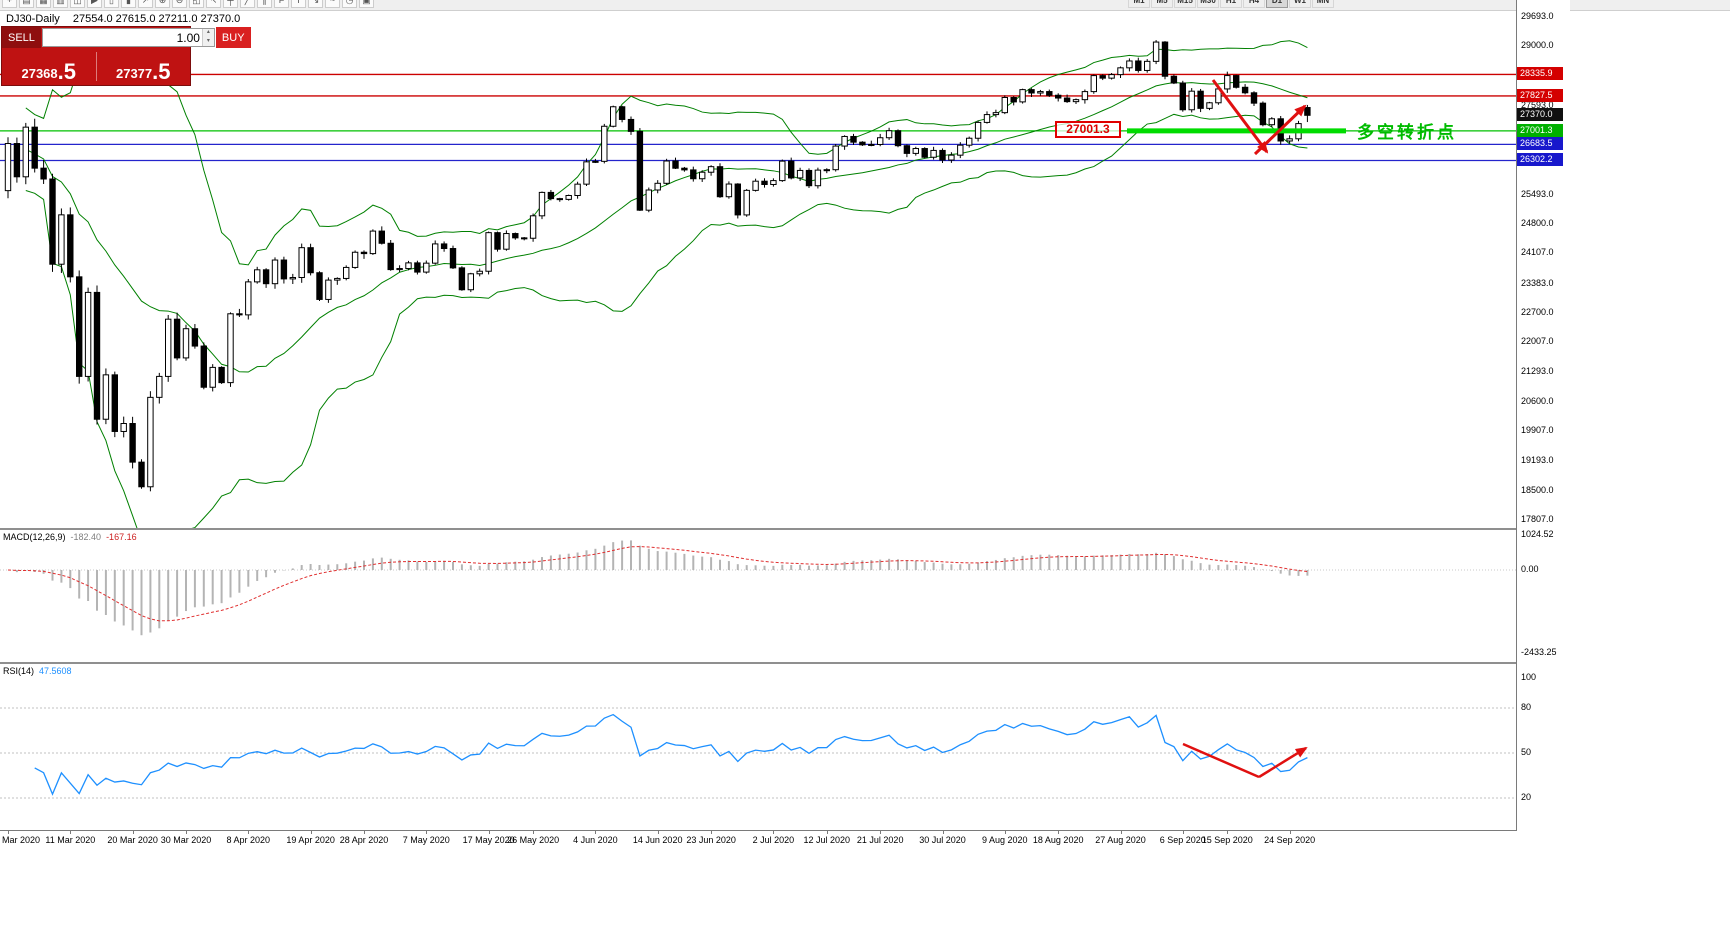  What do you see at coordinates (156, 19) in the screenshot?
I see `chart-ohlc-values: 27554.0 27615.0 27211.0 27370.0` at bounding box center [156, 19].